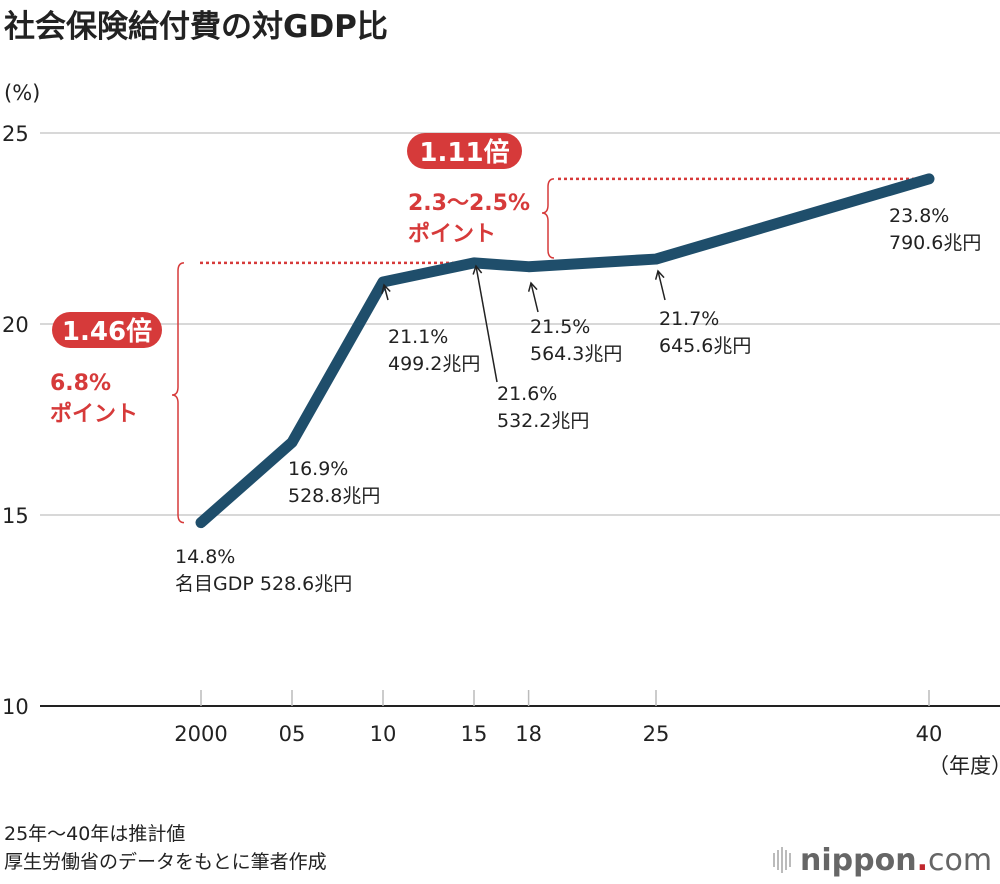  Describe the element at coordinates (292, 734) in the screenshot. I see `x-tick-label: 05` at that location.